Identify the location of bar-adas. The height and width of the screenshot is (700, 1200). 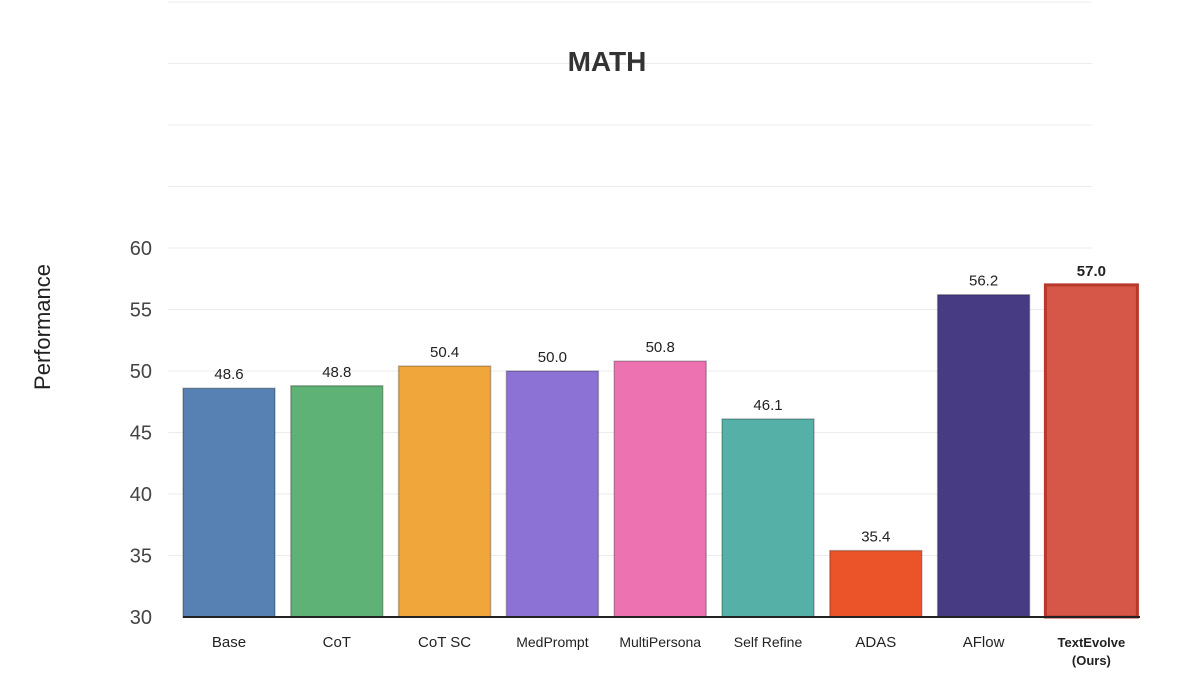
(876, 583).